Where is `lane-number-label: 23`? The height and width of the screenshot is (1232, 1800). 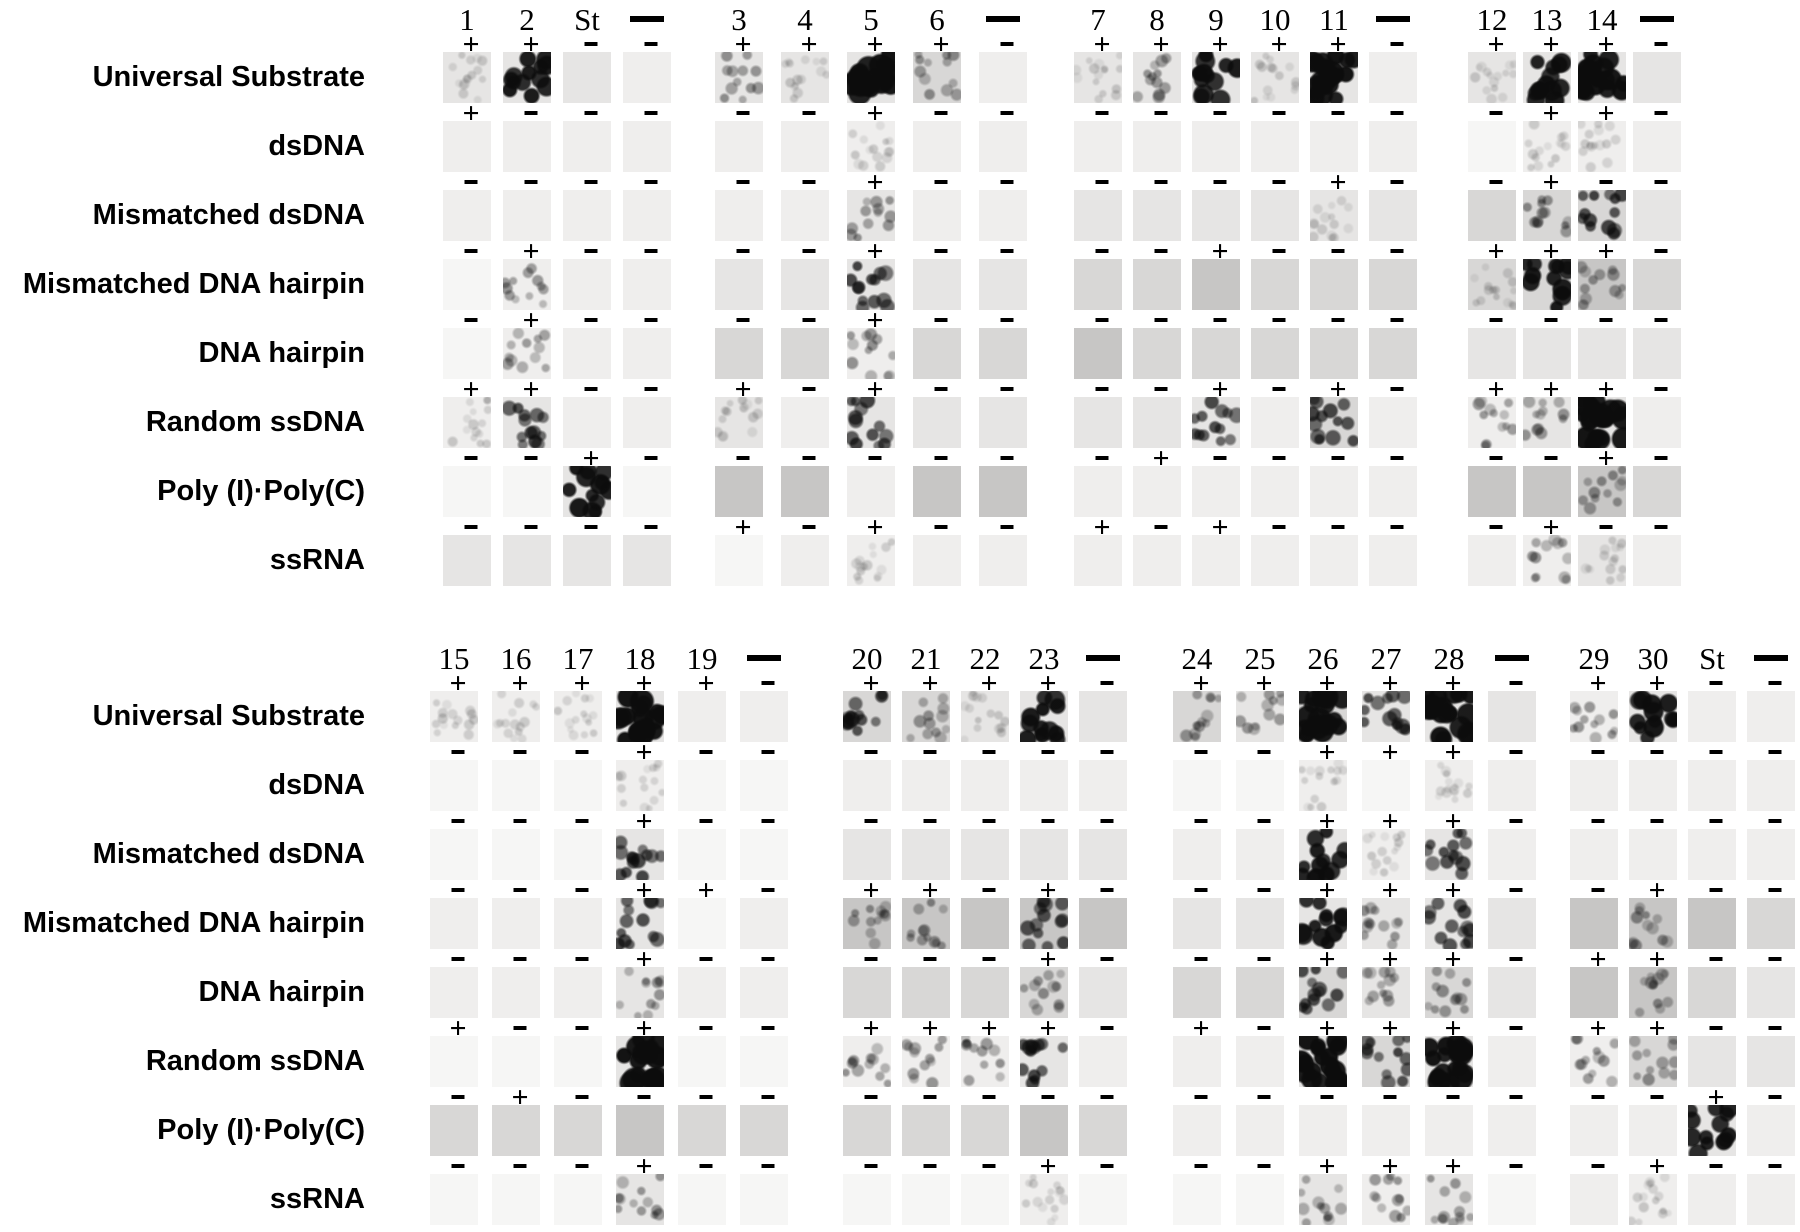 lane-number-label: 23 is located at coordinates (1044, 658).